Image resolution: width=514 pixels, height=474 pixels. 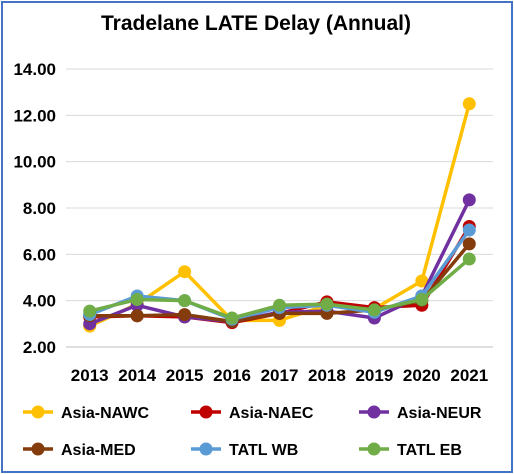 I want to click on legend-item-asia-neur: Asia-NEUR, so click(x=420, y=413).